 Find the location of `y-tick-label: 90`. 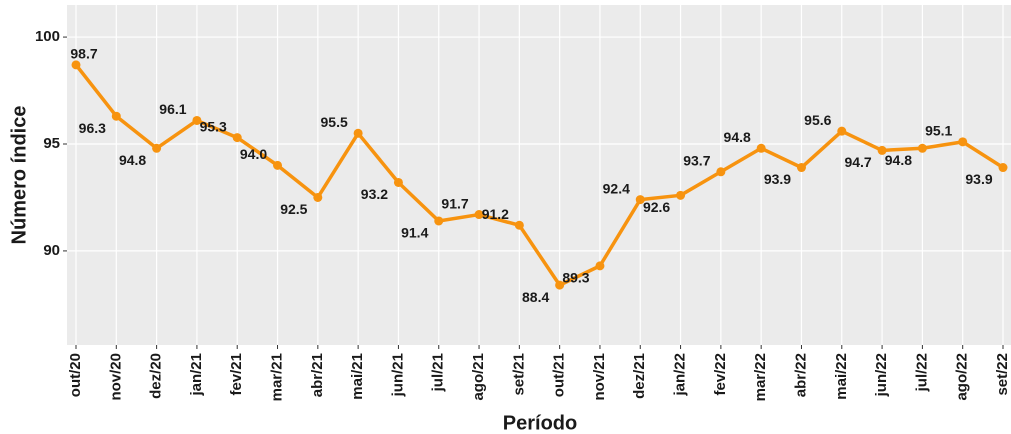

y-tick-label: 90 is located at coordinates (51, 250).